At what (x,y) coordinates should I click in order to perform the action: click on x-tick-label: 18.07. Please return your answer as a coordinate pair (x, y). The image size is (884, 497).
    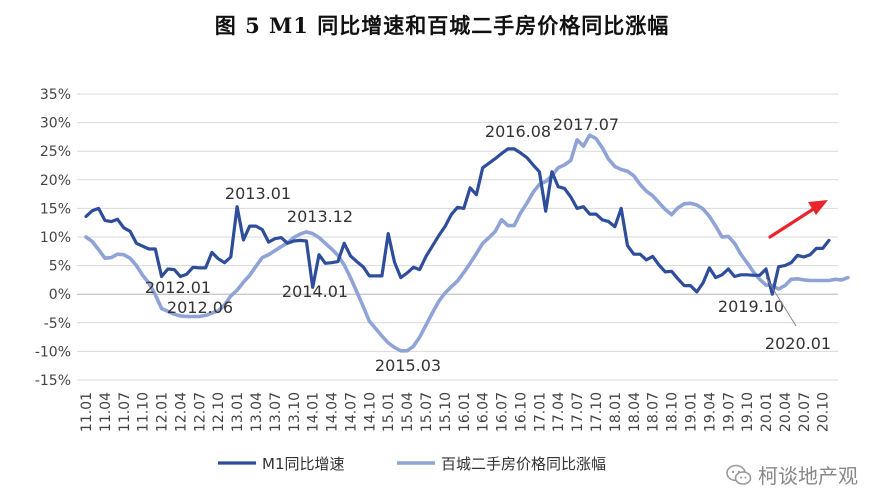
    Looking at the image, I should click on (654, 412).